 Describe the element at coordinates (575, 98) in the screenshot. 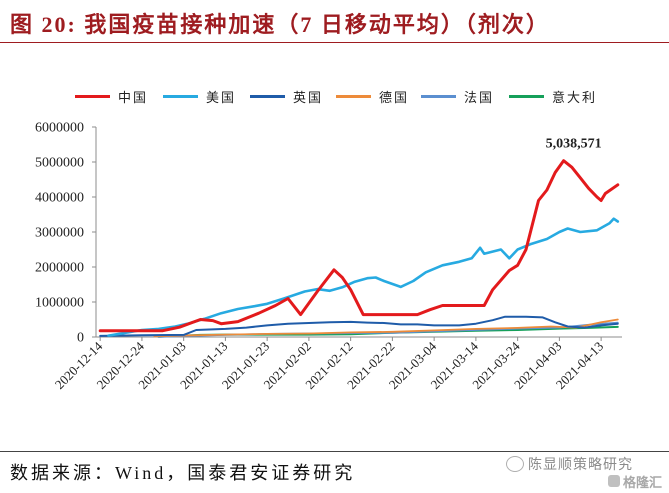

I see `legend-label-italy: 意大利` at that location.